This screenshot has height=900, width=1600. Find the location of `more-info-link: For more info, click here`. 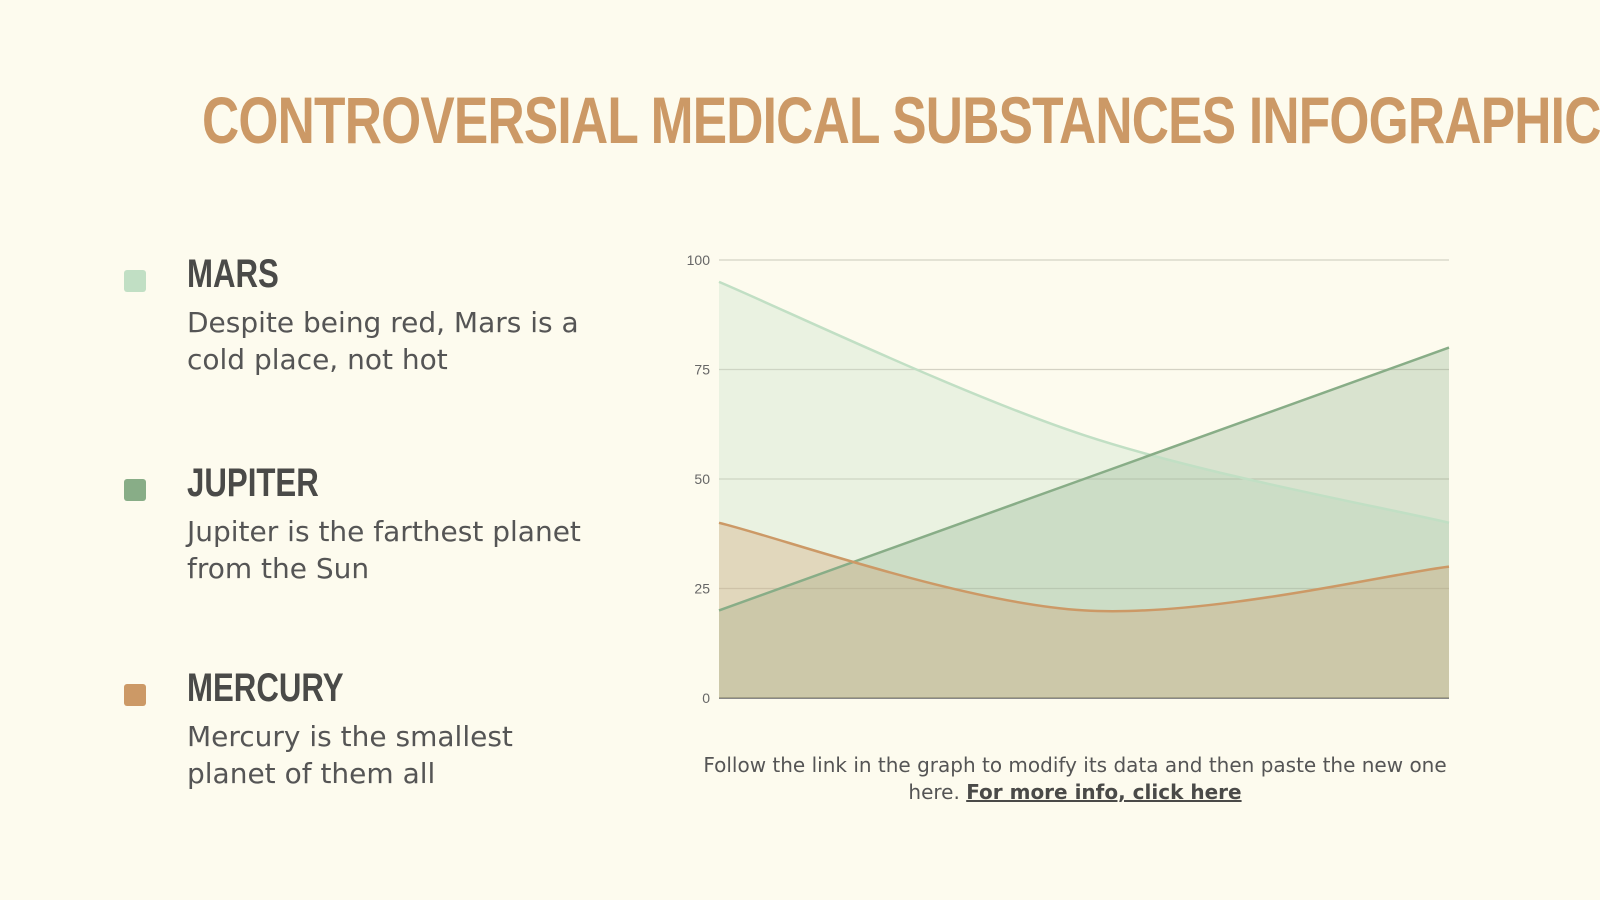

more-info-link: For more info, click here is located at coordinates (1104, 792).